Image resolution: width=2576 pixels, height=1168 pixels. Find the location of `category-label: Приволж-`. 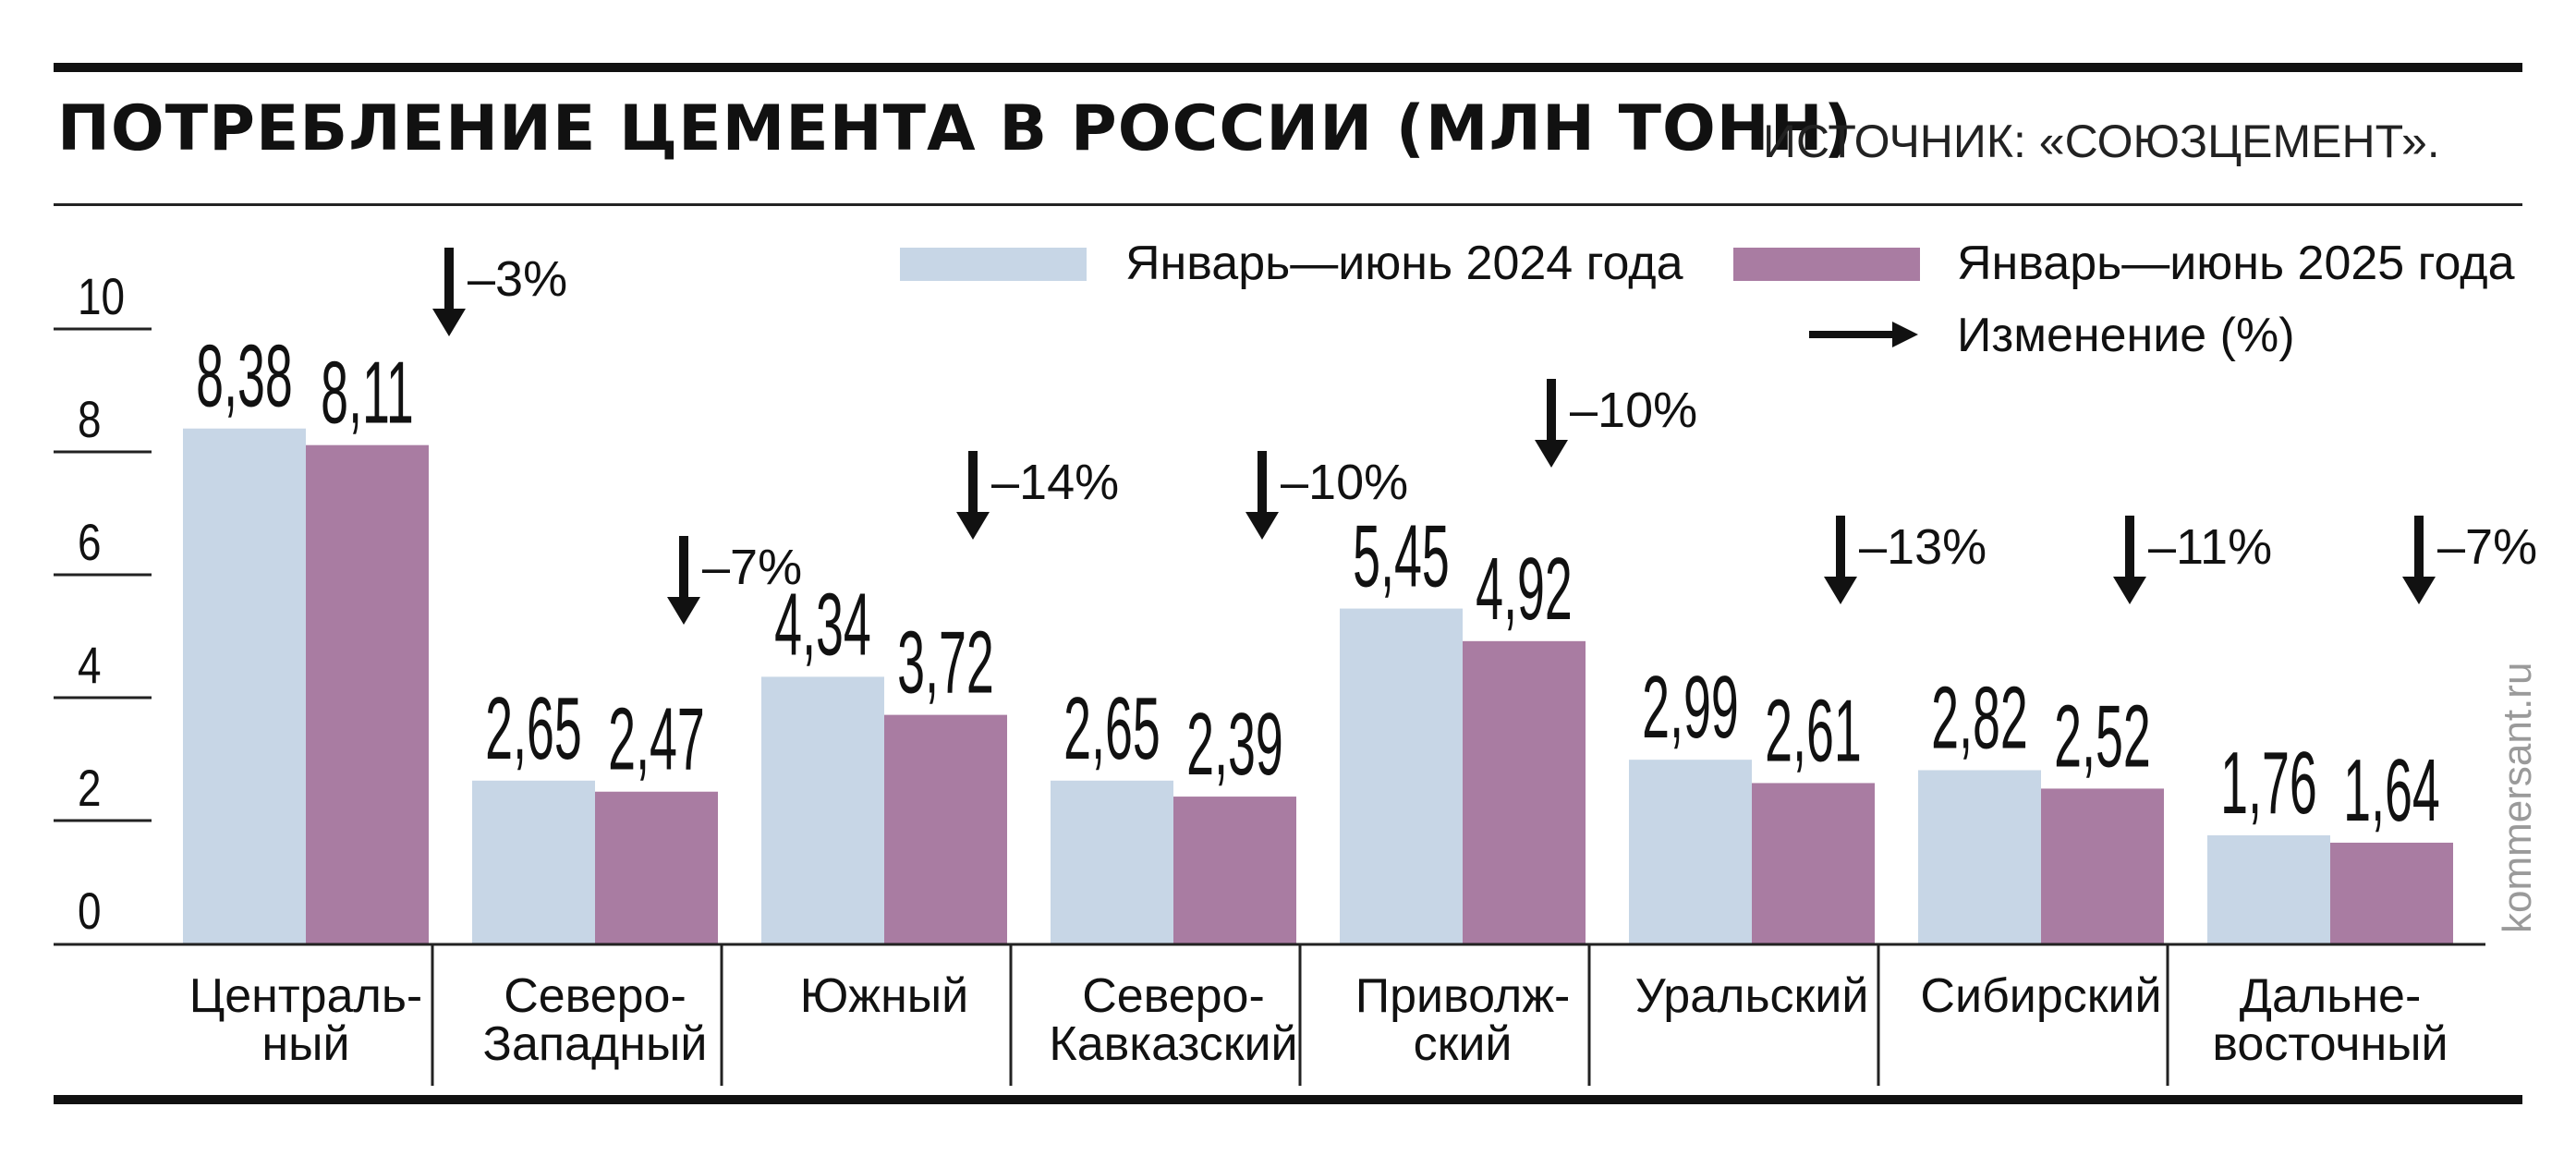

category-label: Приволж- is located at coordinates (1463, 996).